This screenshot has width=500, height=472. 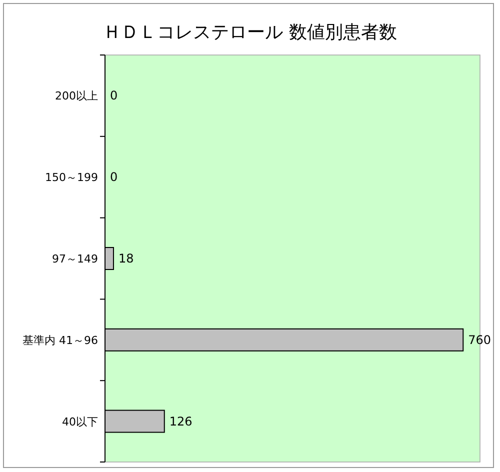 What do you see at coordinates (80, 421) in the screenshot?
I see `y-tick-label: 40以下` at bounding box center [80, 421].